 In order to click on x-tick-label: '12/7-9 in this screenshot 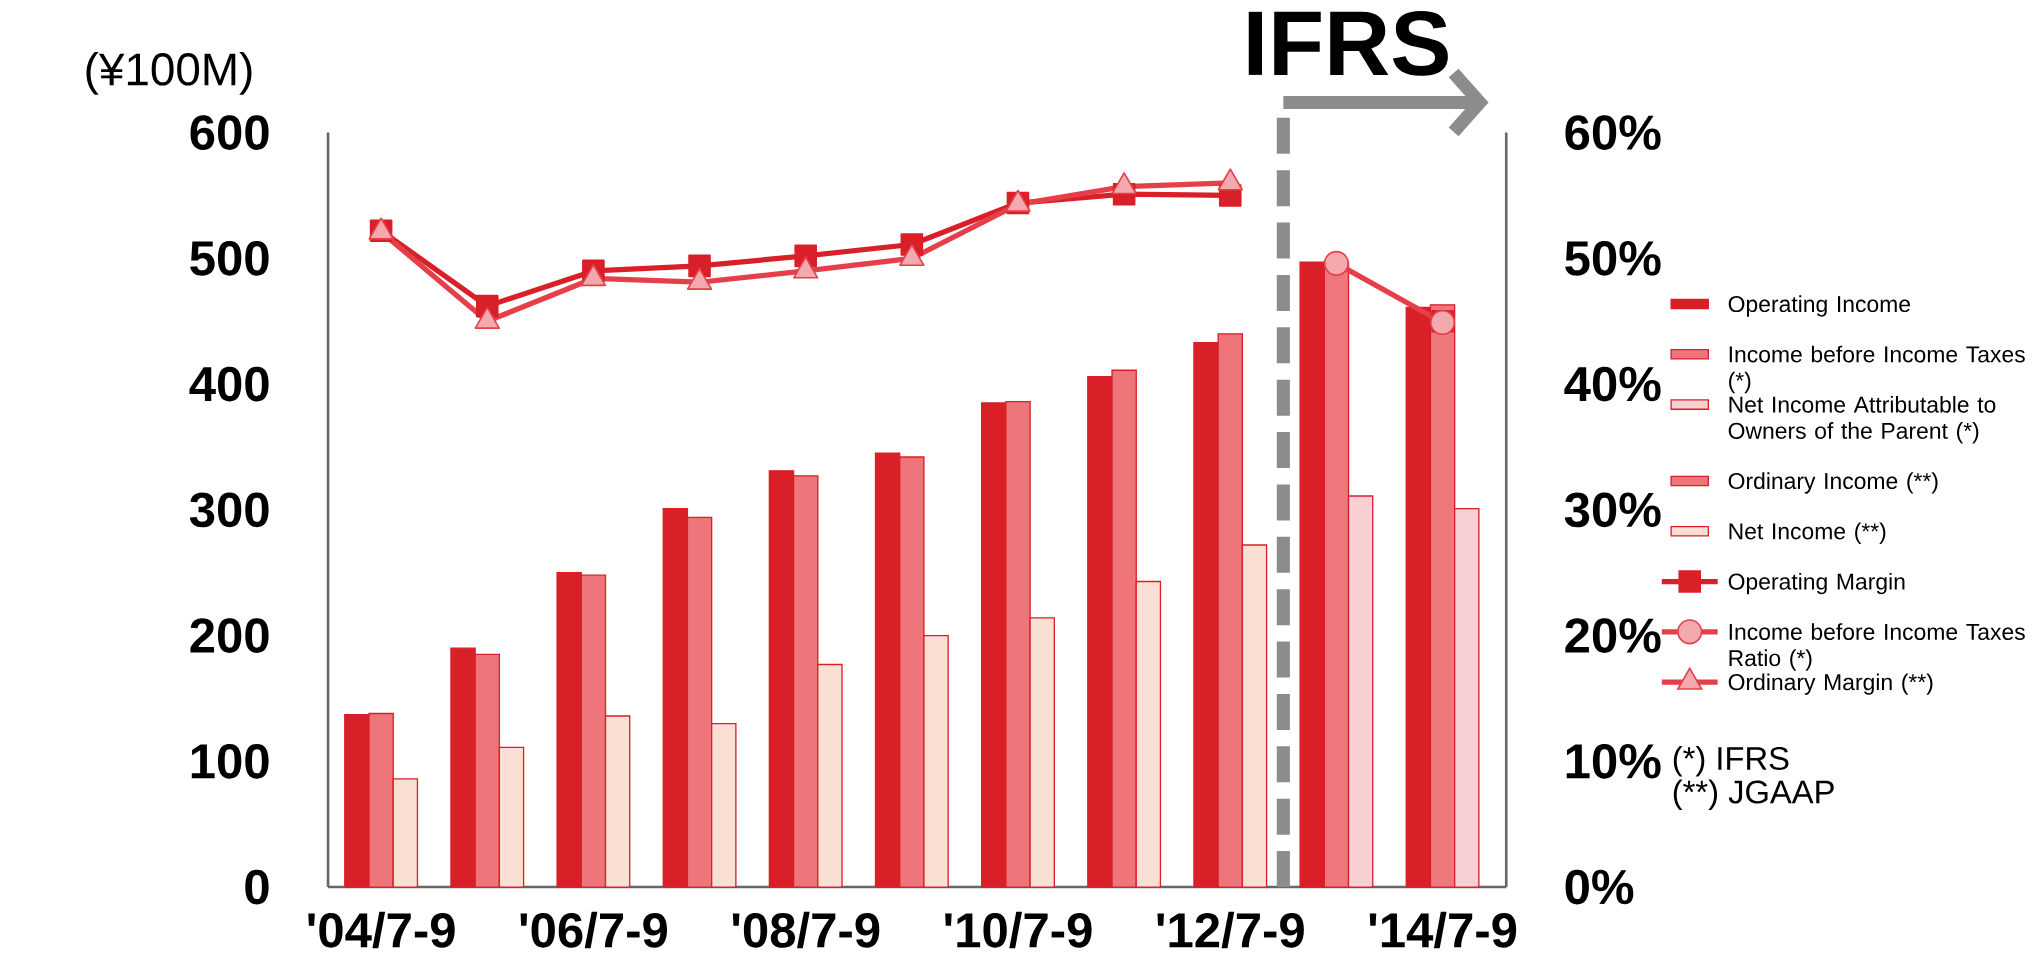, I will do `click(1230, 930)`.